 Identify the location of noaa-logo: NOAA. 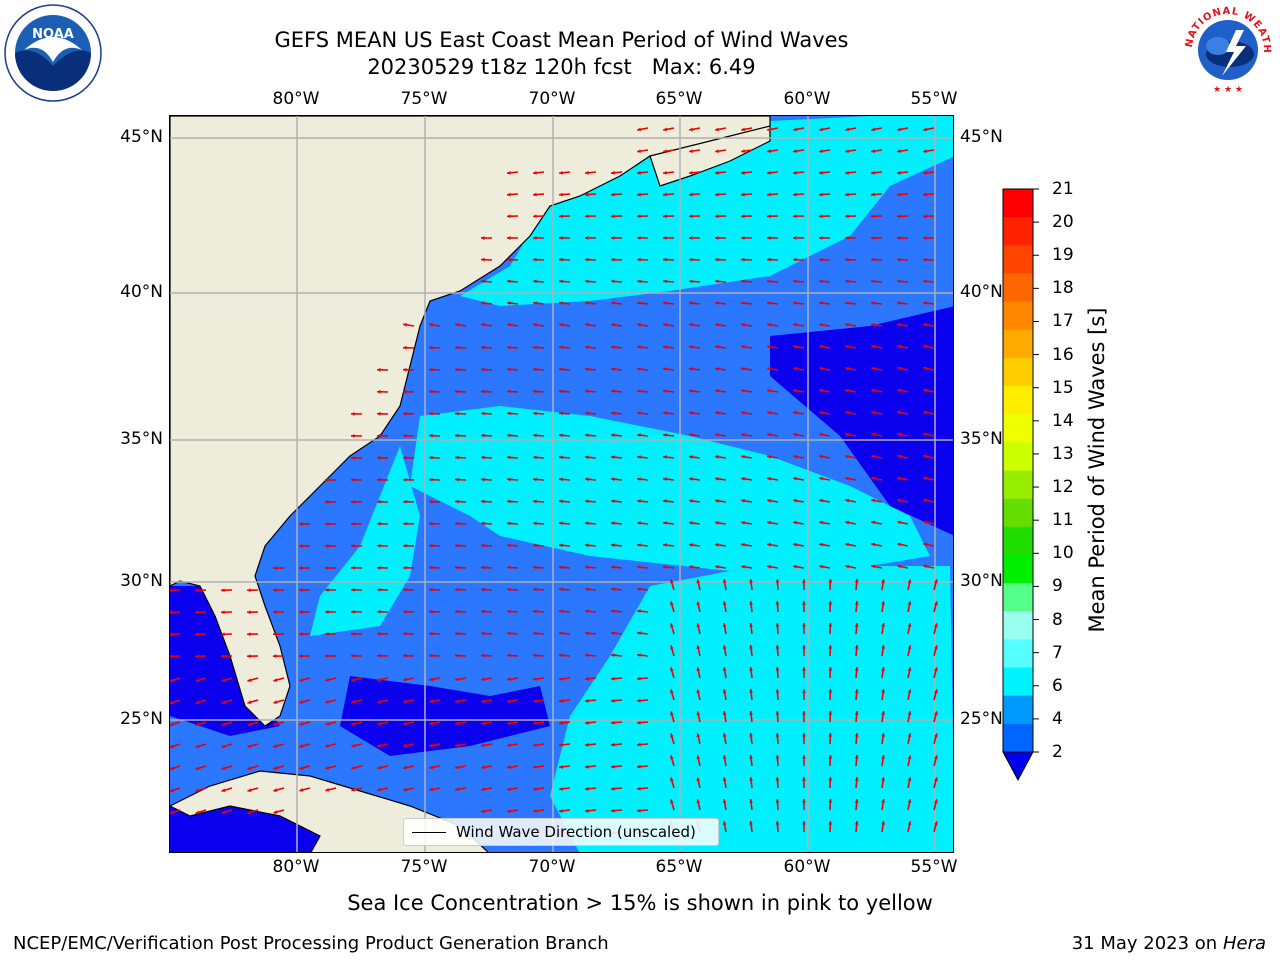
(53, 53).